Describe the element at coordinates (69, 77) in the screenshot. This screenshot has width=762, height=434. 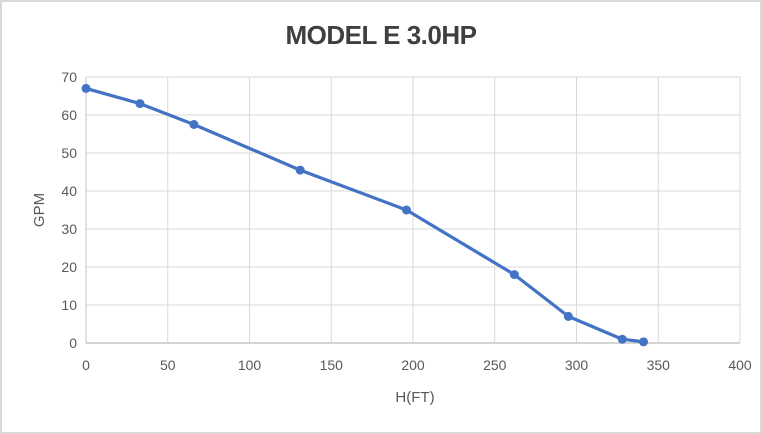
I see `y-tick-label: 70` at that location.